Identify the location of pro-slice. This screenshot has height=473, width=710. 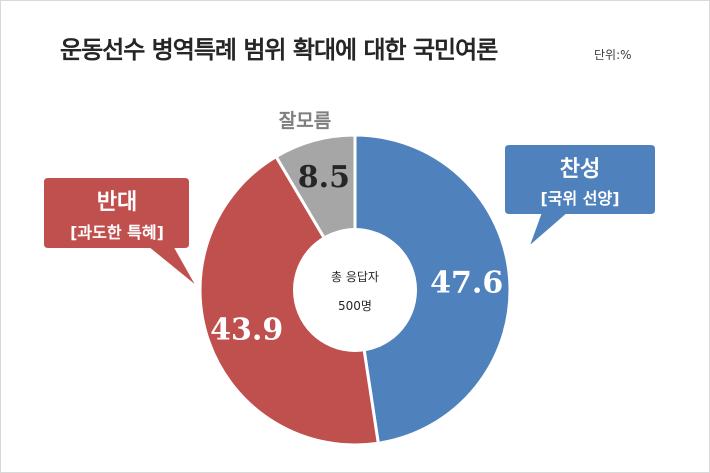
(432, 289).